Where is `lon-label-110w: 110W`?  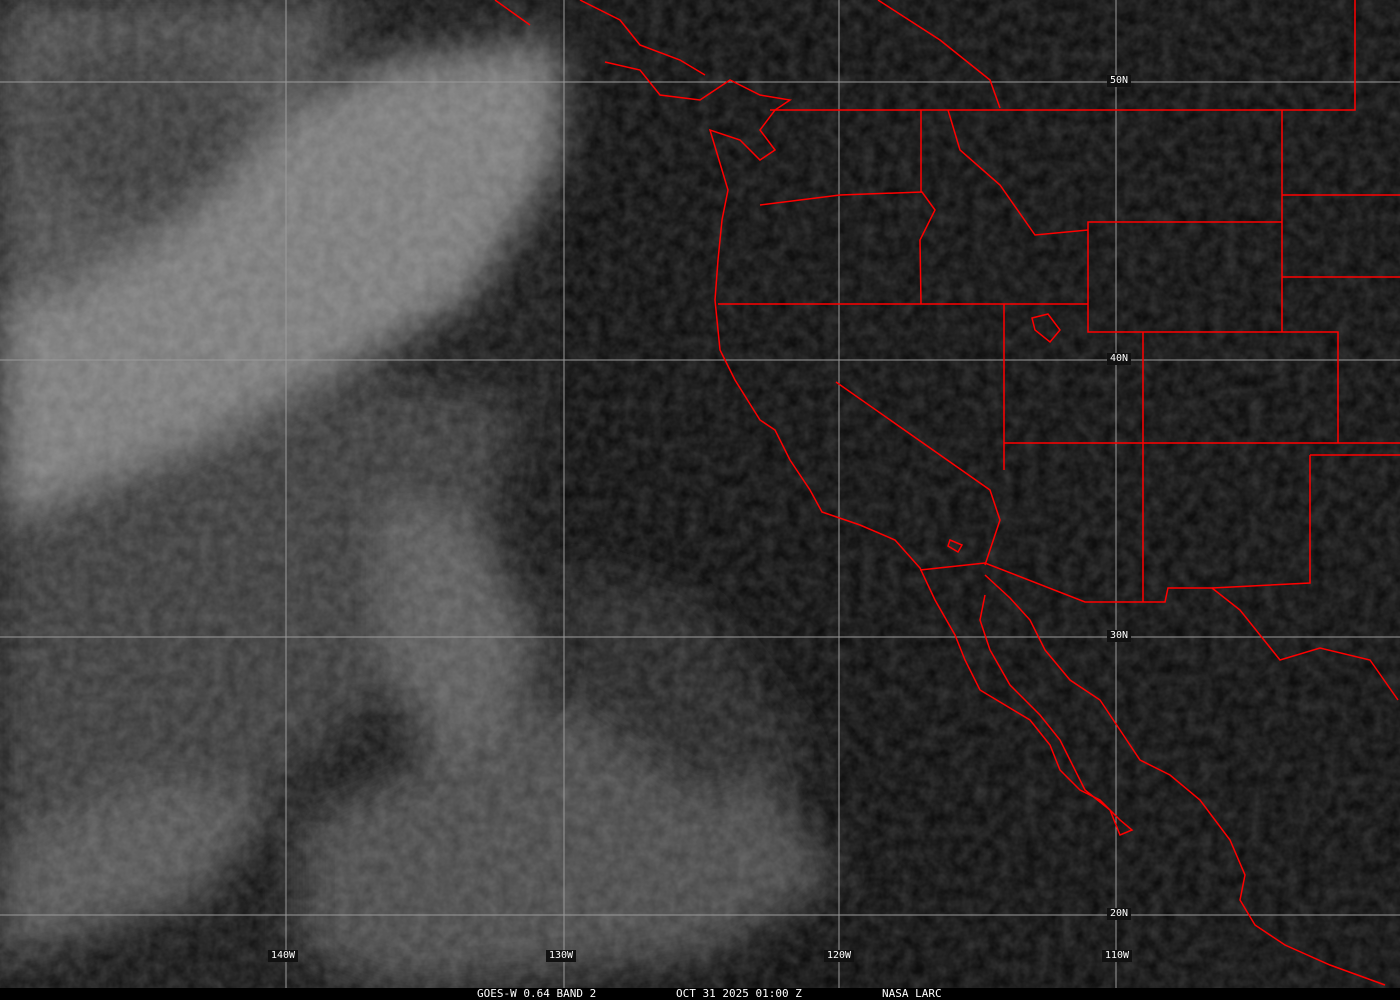 lon-label-110w: 110W is located at coordinates (1117, 956).